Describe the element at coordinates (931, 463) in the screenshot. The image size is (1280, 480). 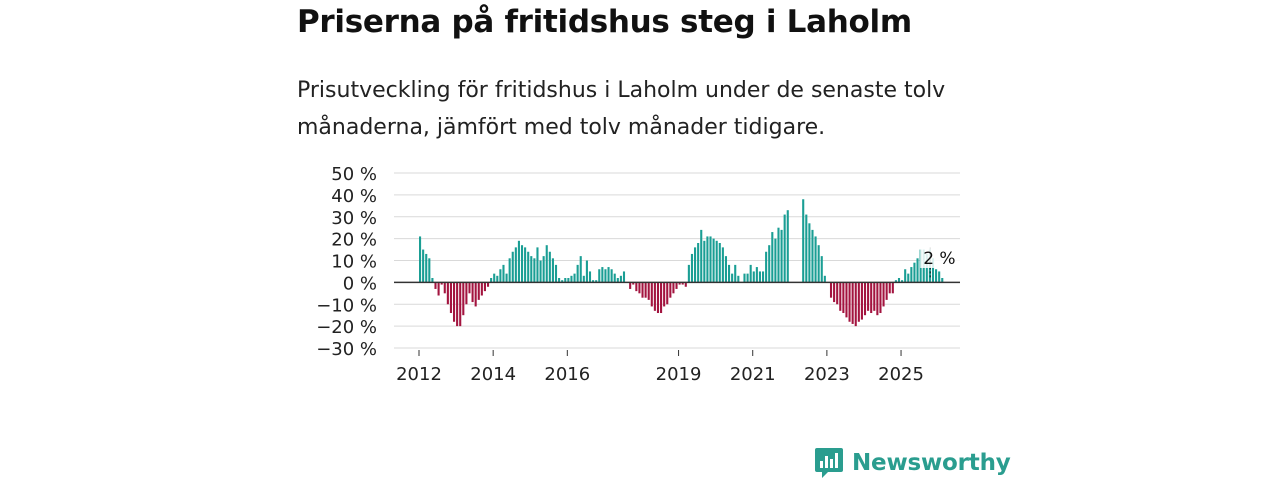
I see `brand-name: Newsworthy` at that location.